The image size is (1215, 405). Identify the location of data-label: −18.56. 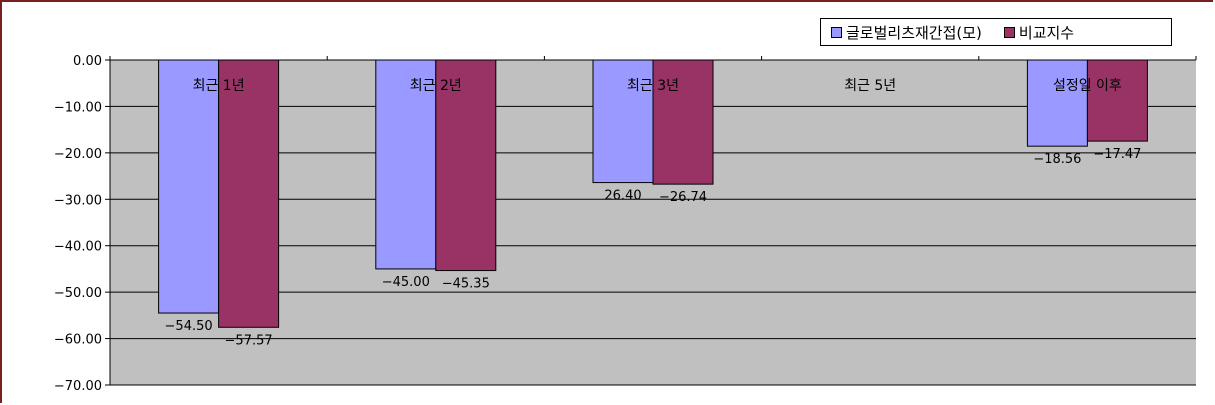
(1057, 159).